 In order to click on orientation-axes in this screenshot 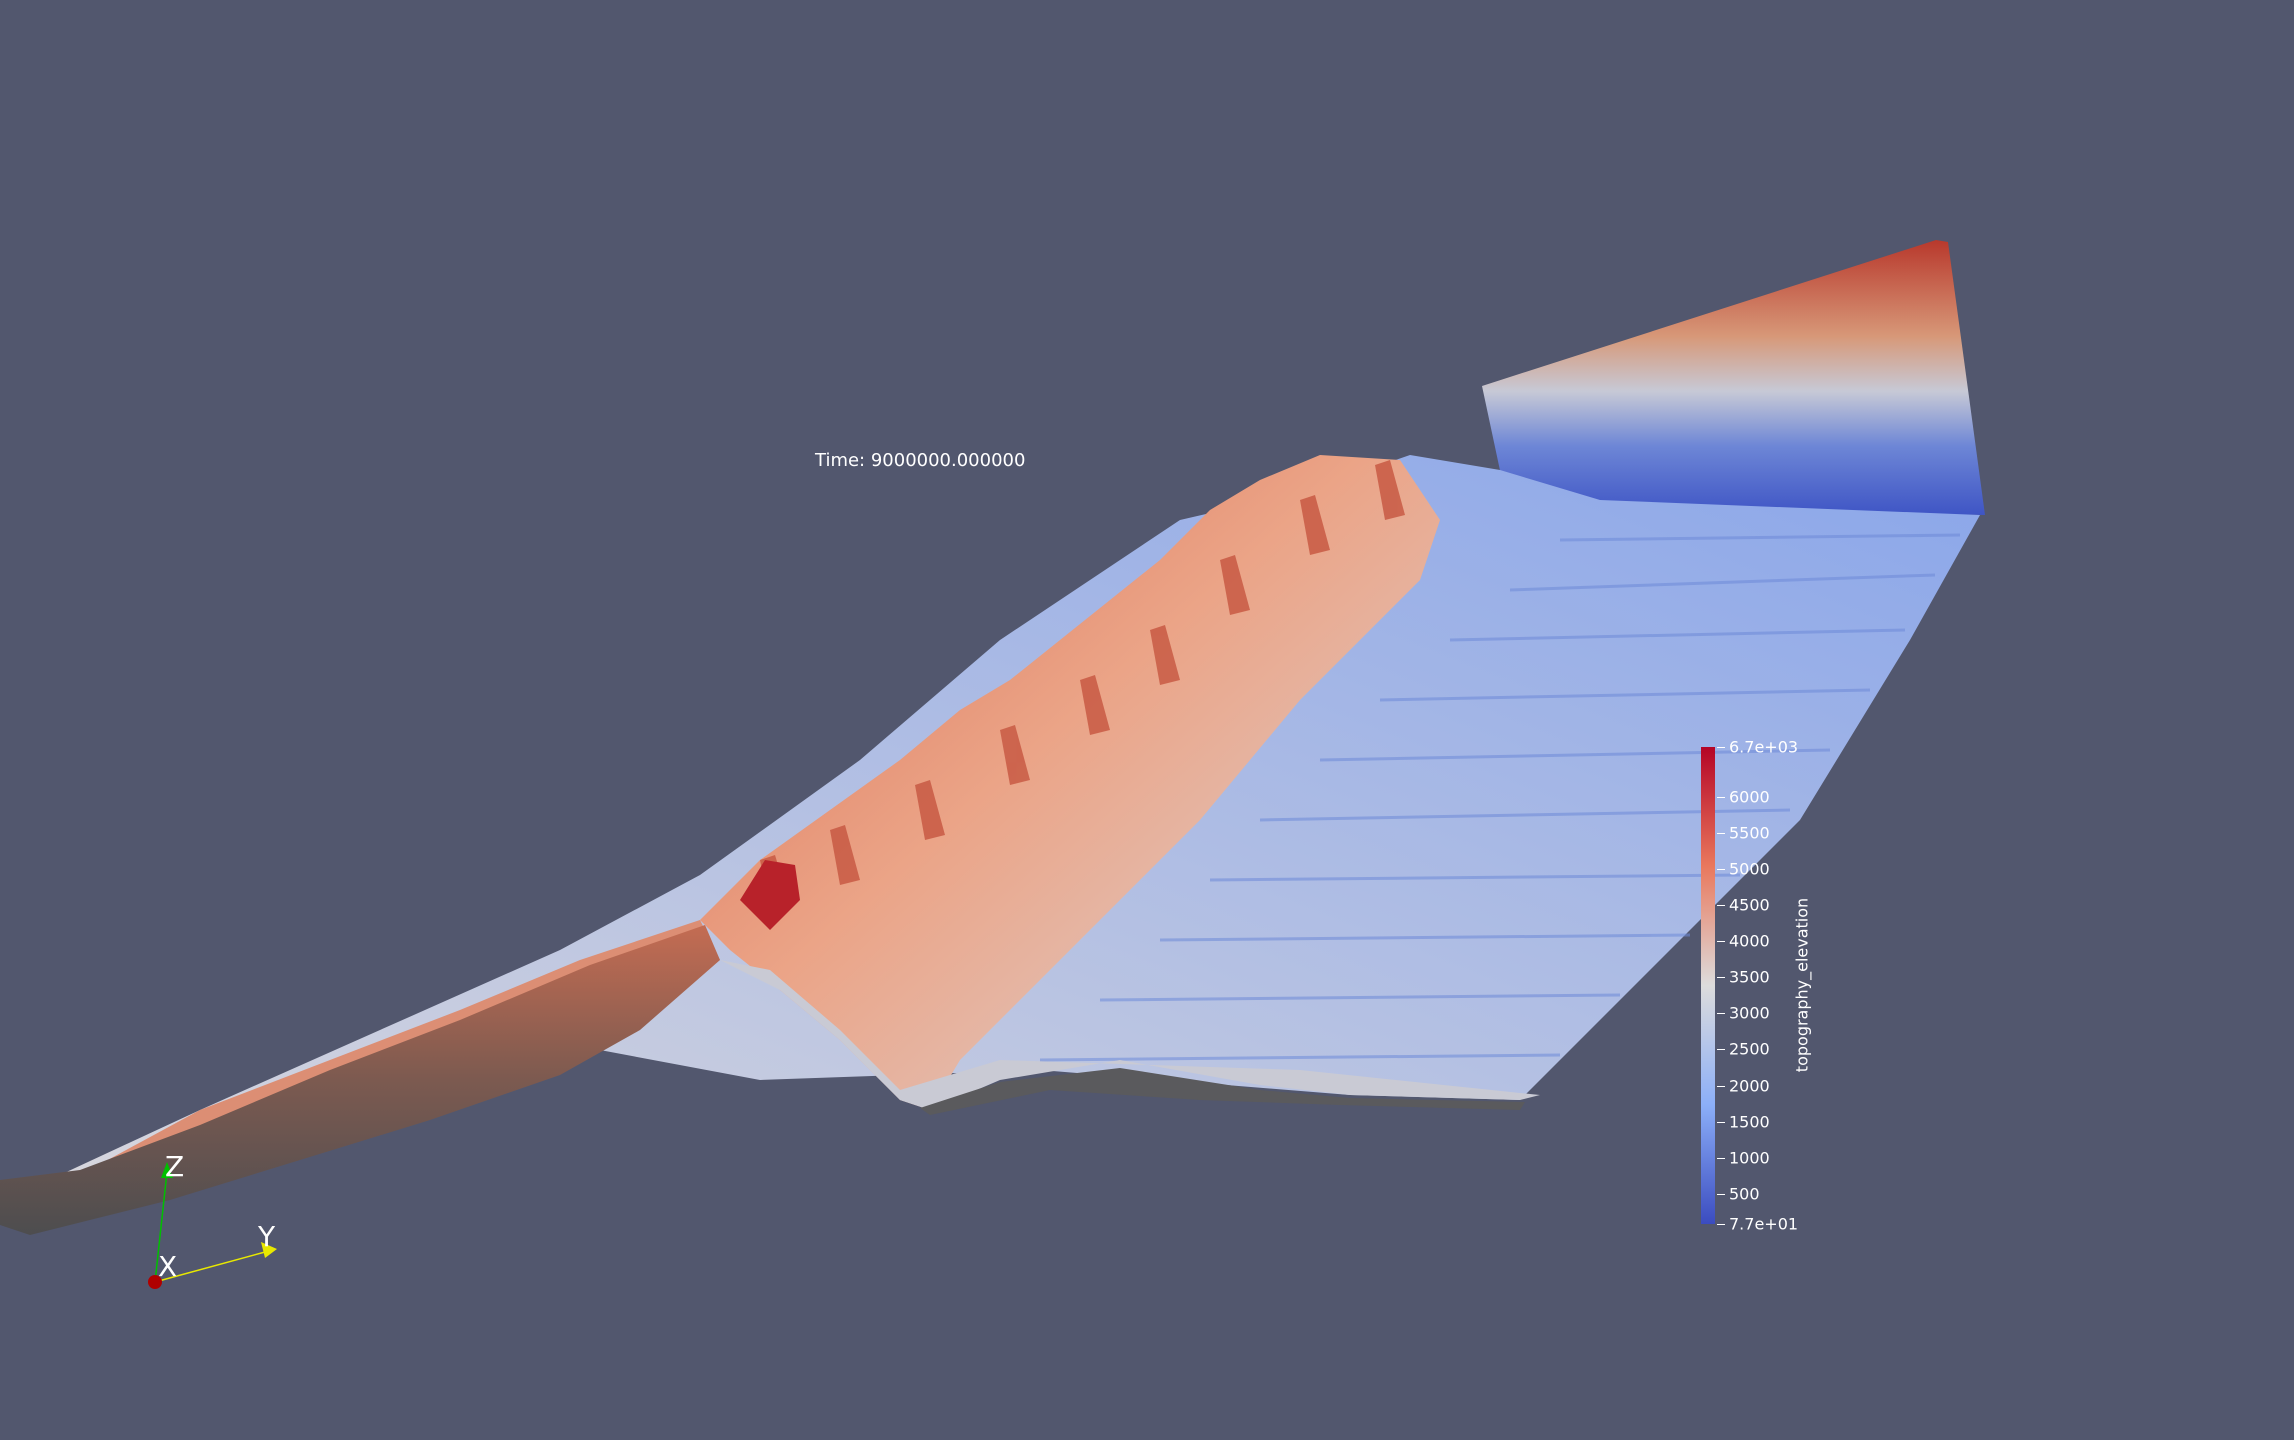, I will do `click(212, 1225)`.